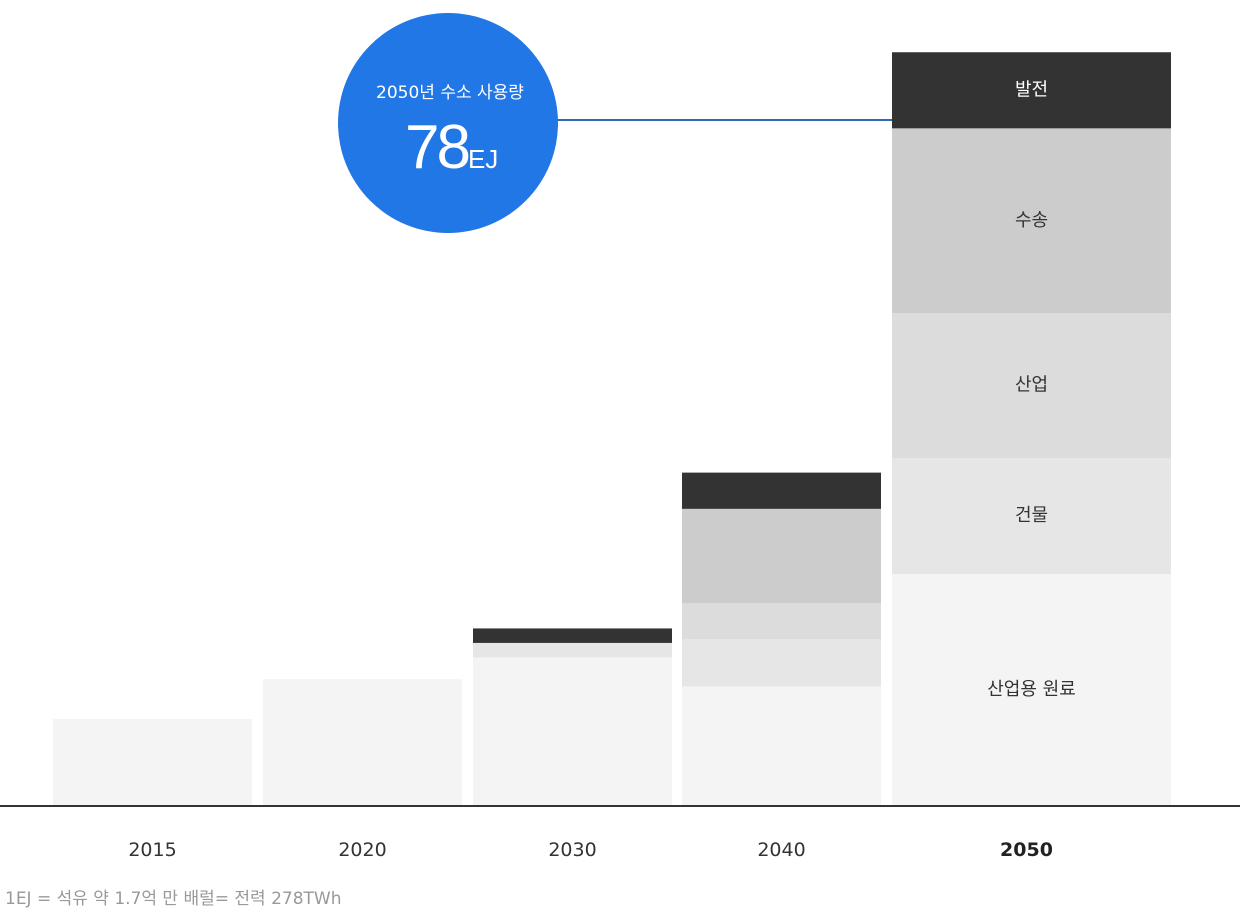  I want to click on callout-unit: EJ, so click(483, 159).